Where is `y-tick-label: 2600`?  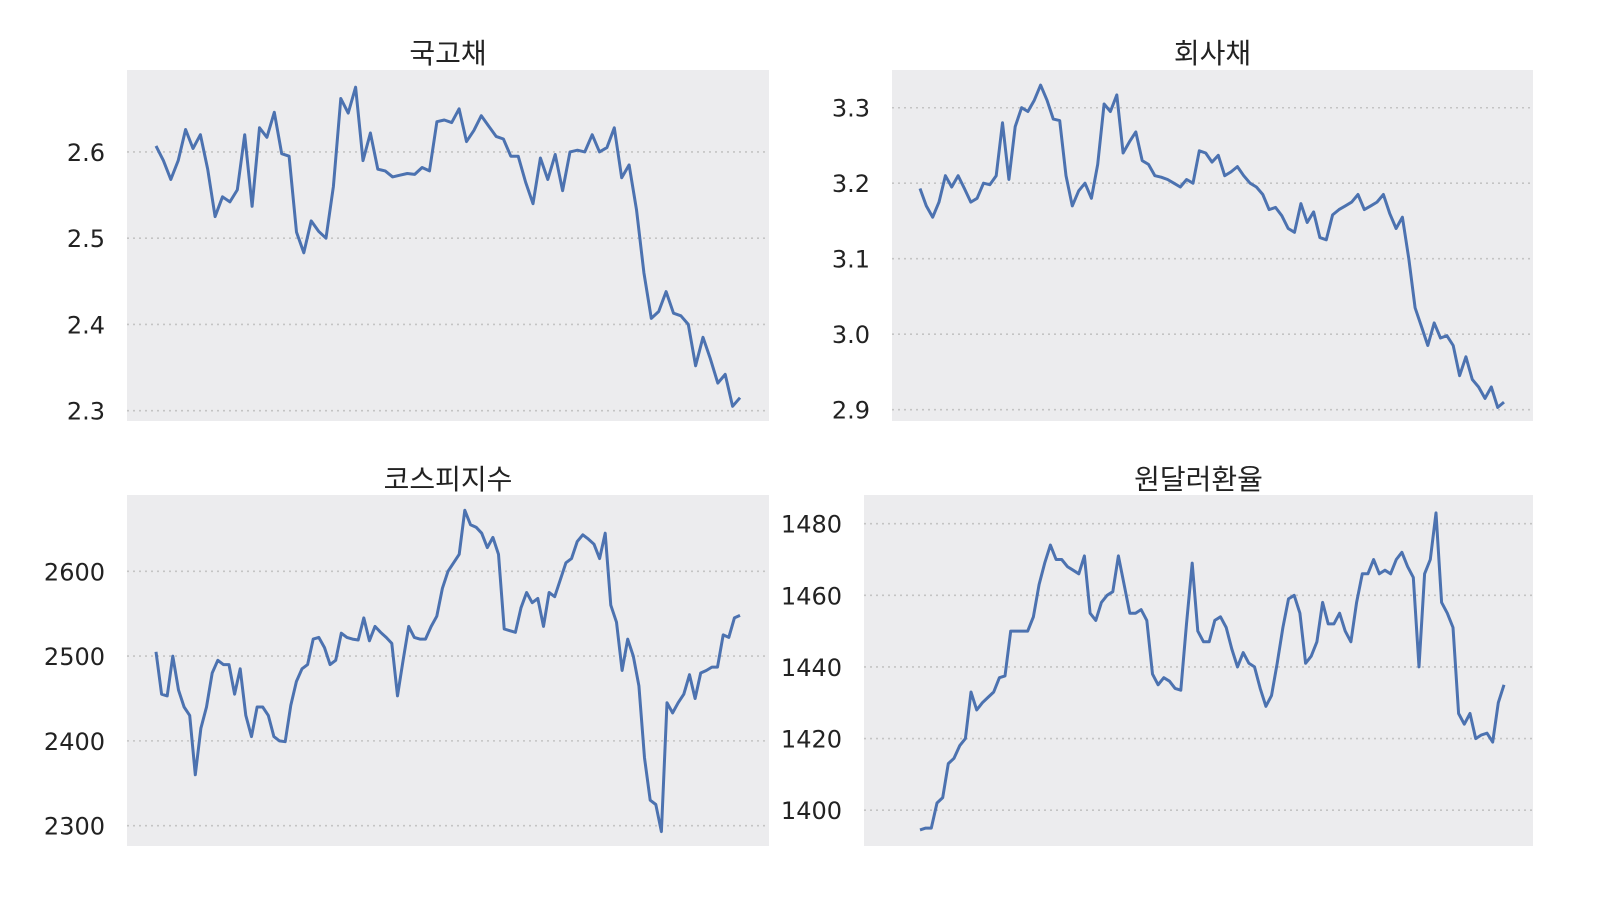
y-tick-label: 2600 is located at coordinates (74, 572).